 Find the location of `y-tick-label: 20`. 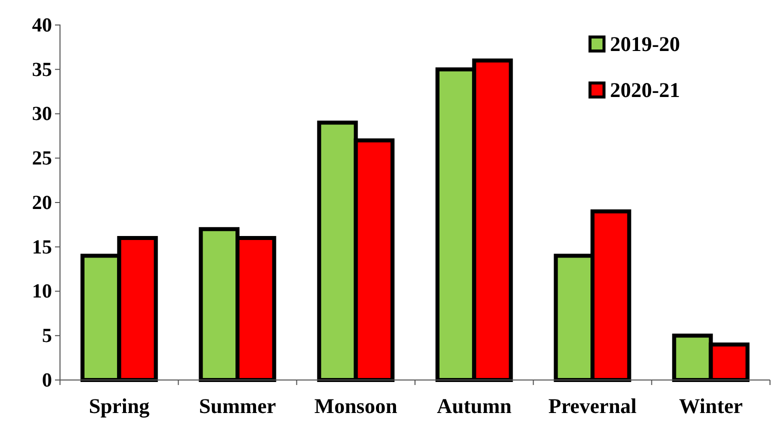

y-tick-label: 20 is located at coordinates (42, 203).